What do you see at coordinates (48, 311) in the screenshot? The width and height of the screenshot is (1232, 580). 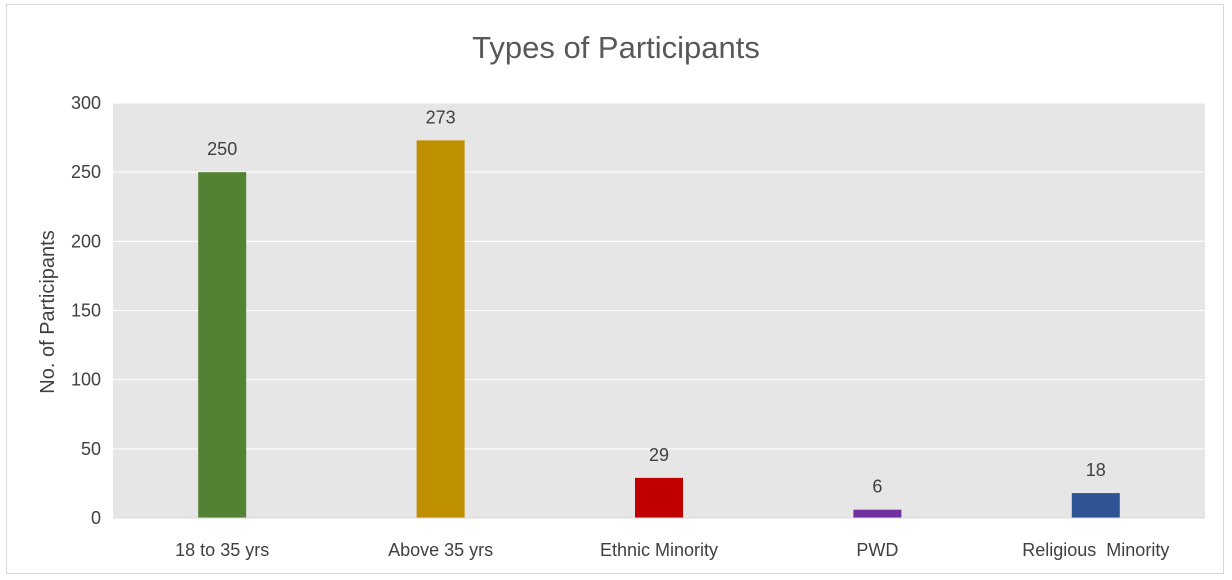 I see `y-axis-label: No. of Participants` at bounding box center [48, 311].